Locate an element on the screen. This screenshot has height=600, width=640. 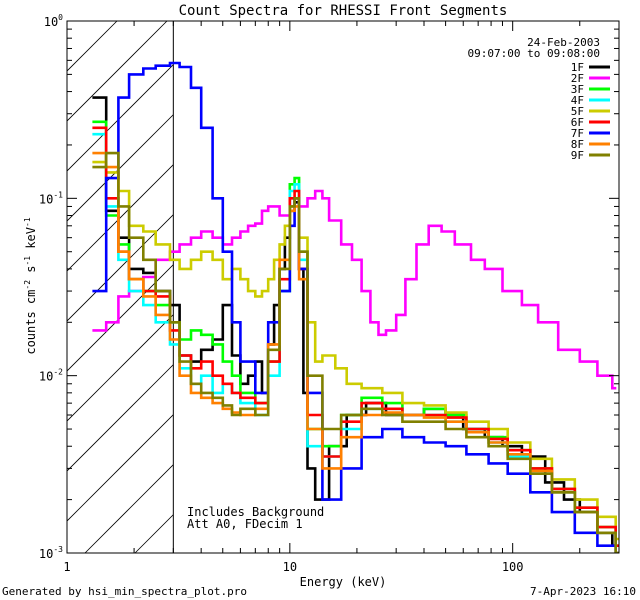
x-tick-label-1: 1 is located at coordinates (66, 567).